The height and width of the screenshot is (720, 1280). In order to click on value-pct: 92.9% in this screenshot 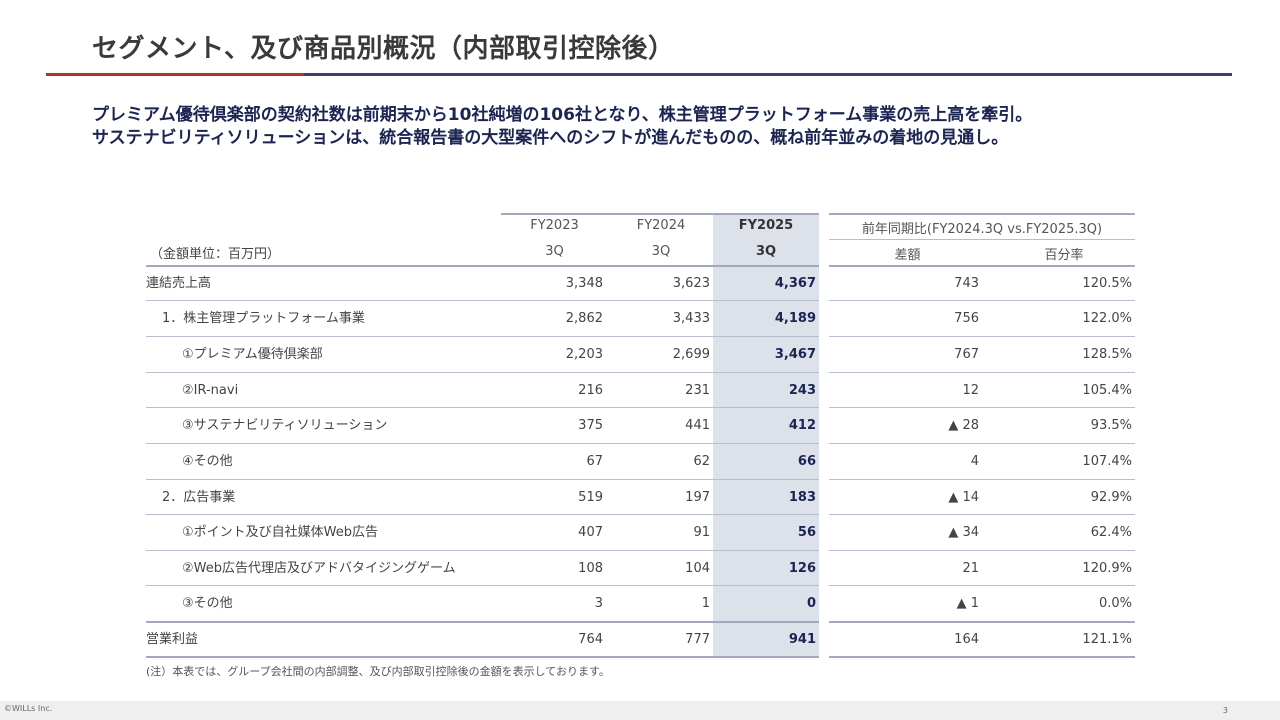, I will do `click(1111, 497)`.